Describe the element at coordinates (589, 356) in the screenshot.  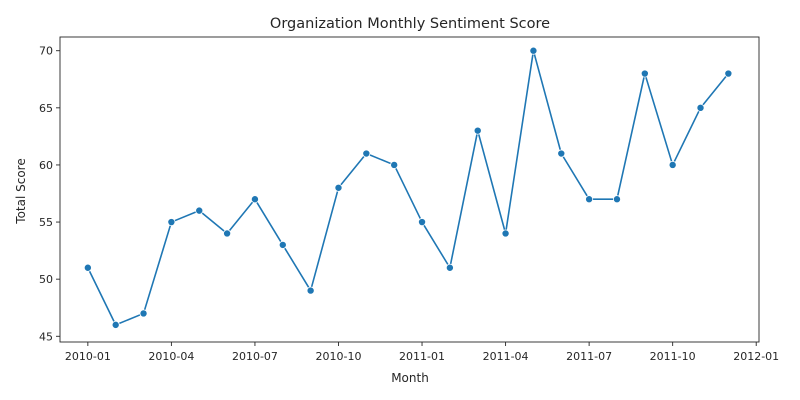
I see `x-tick-label: 2011-07` at that location.